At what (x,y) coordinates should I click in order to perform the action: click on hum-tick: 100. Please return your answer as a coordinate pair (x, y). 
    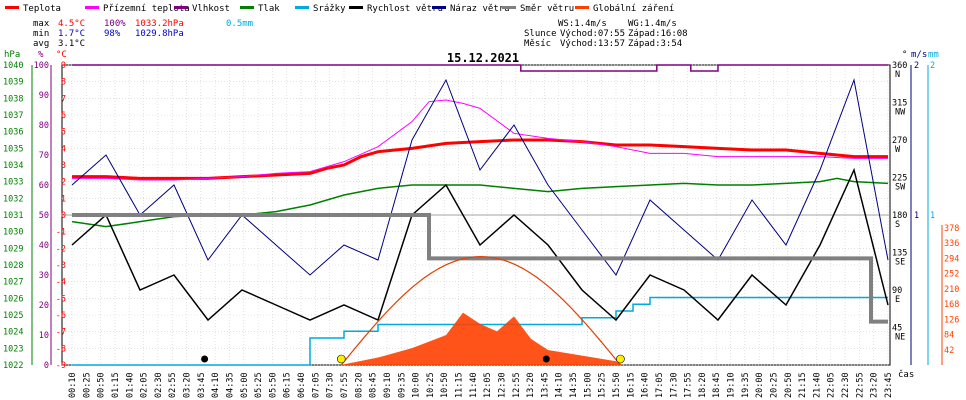
    Looking at the image, I should click on (41, 66).